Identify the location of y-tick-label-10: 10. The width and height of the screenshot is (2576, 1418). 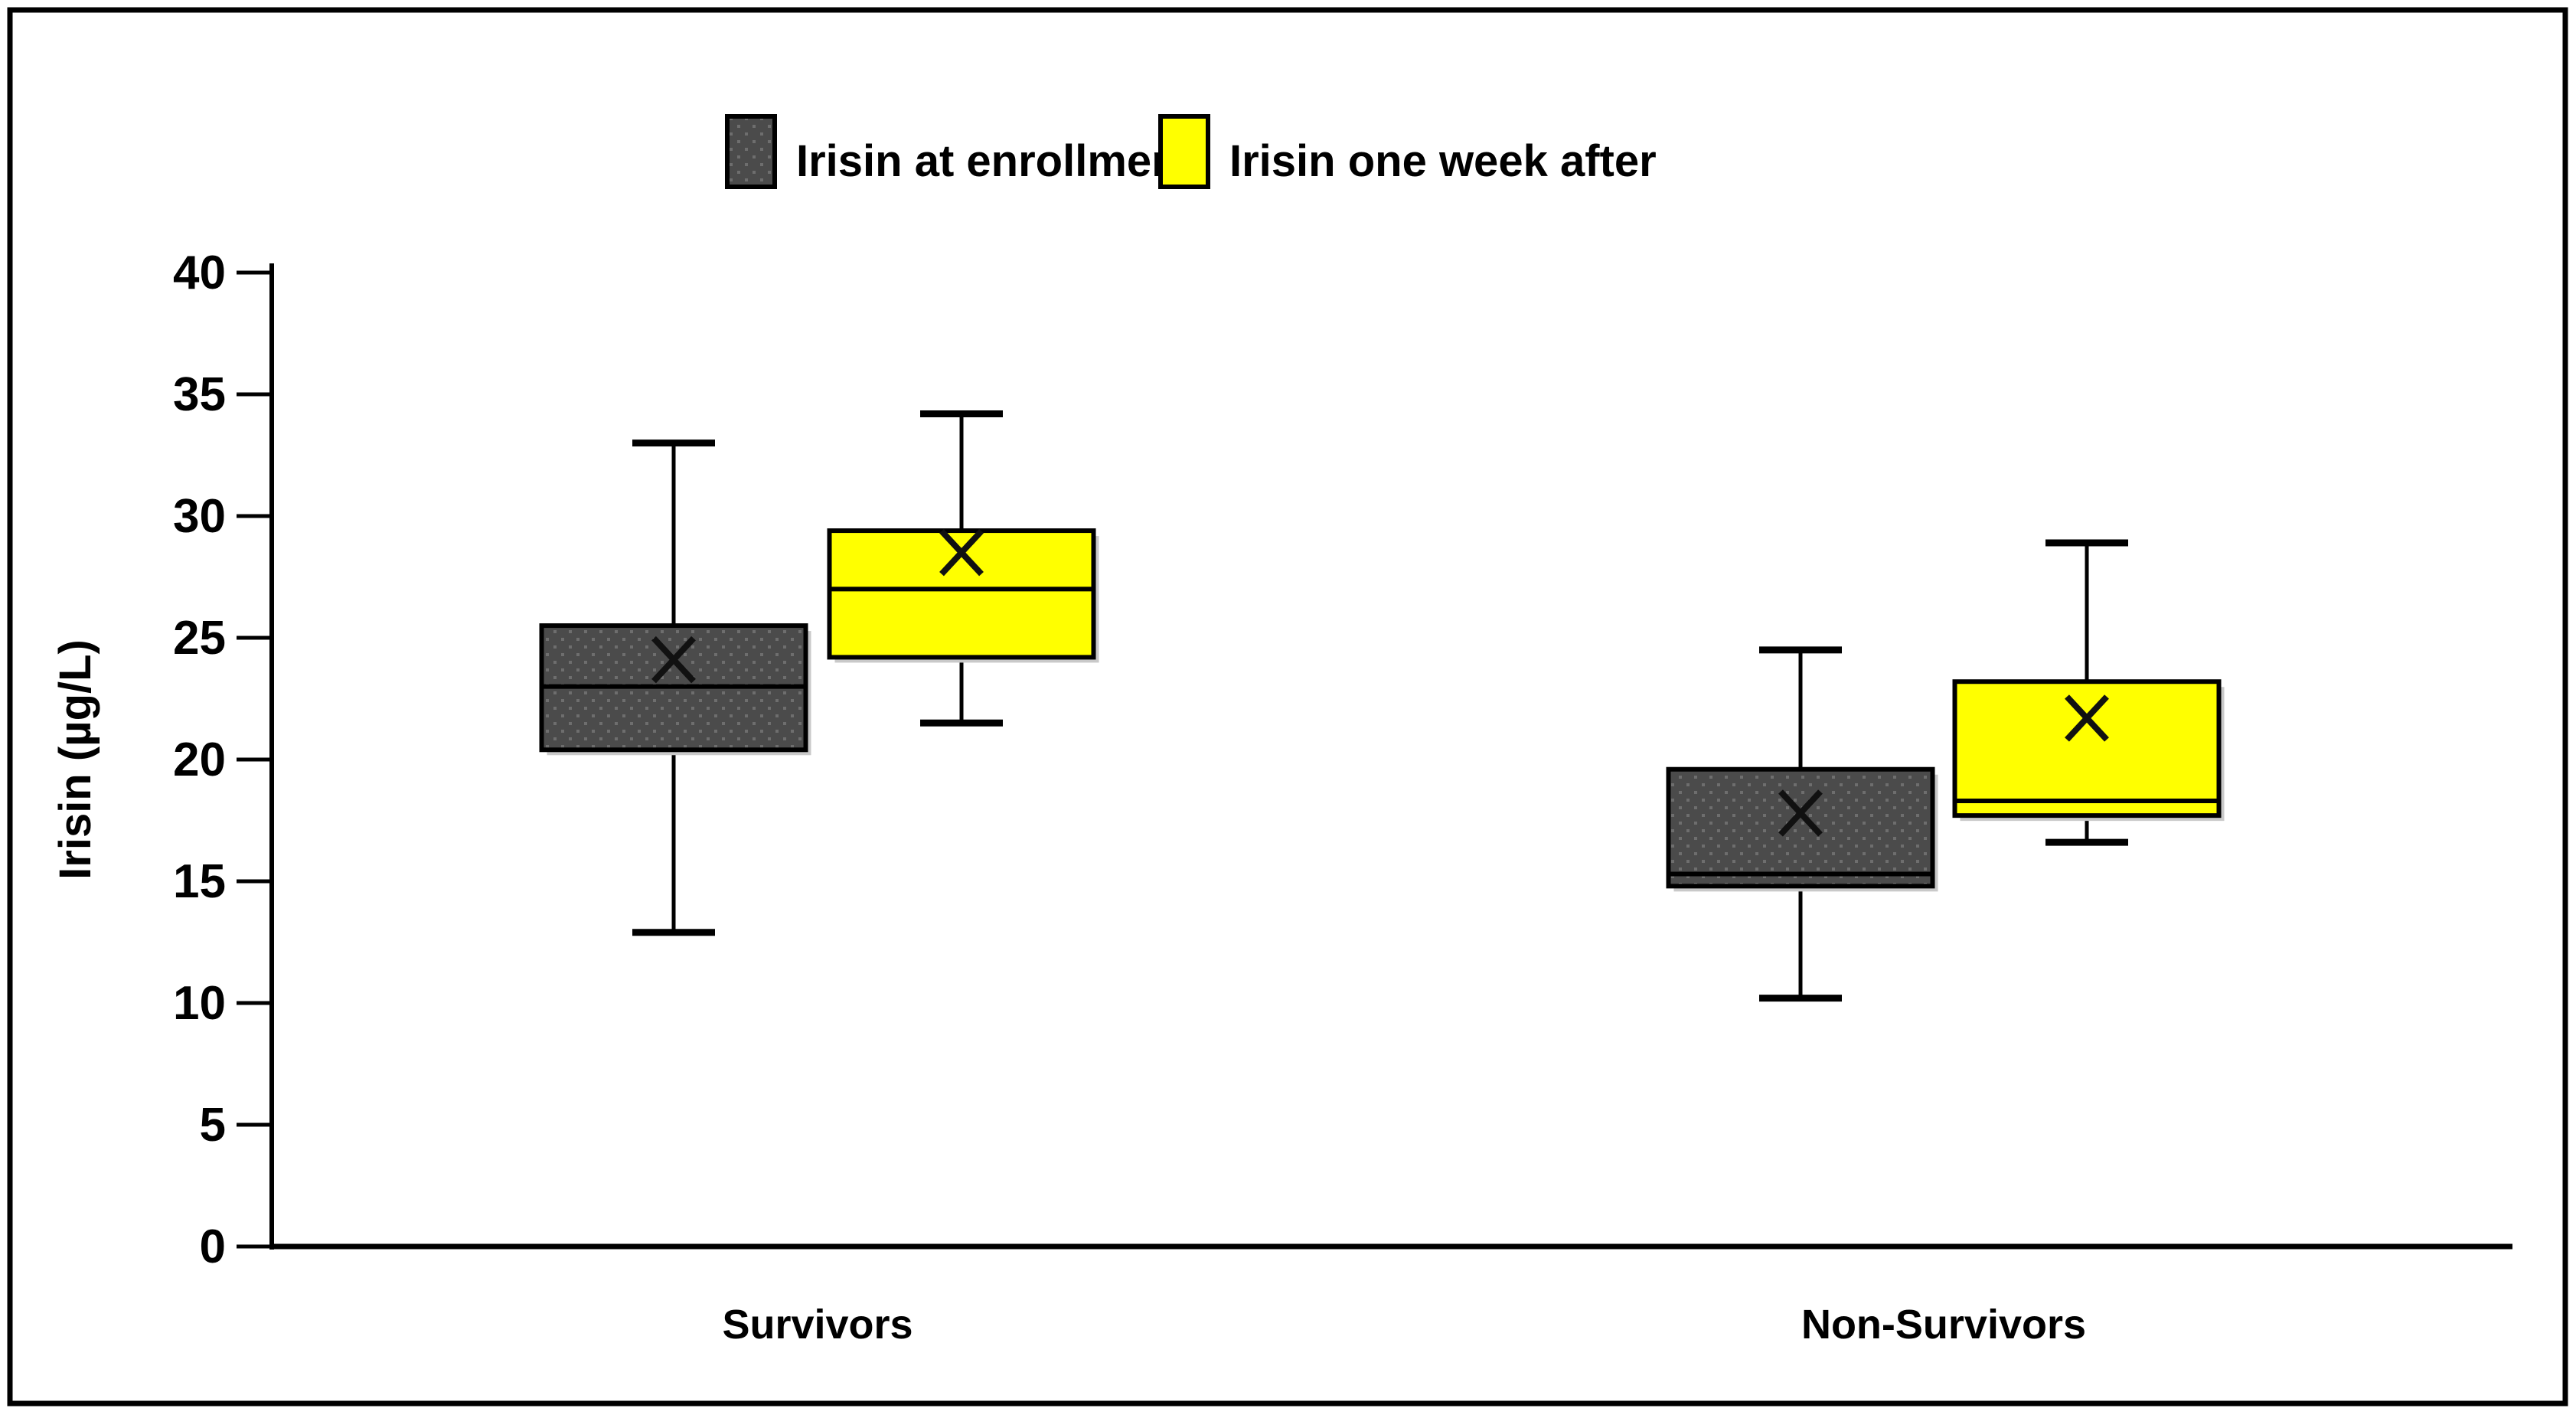
(200, 1003).